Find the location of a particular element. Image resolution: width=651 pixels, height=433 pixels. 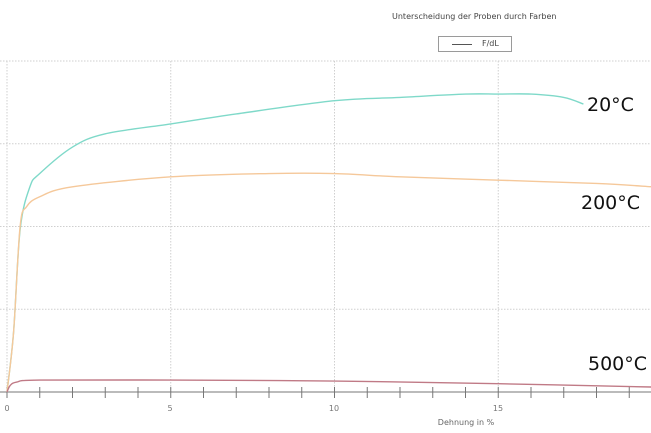

legend-line-swatch is located at coordinates (462, 44).